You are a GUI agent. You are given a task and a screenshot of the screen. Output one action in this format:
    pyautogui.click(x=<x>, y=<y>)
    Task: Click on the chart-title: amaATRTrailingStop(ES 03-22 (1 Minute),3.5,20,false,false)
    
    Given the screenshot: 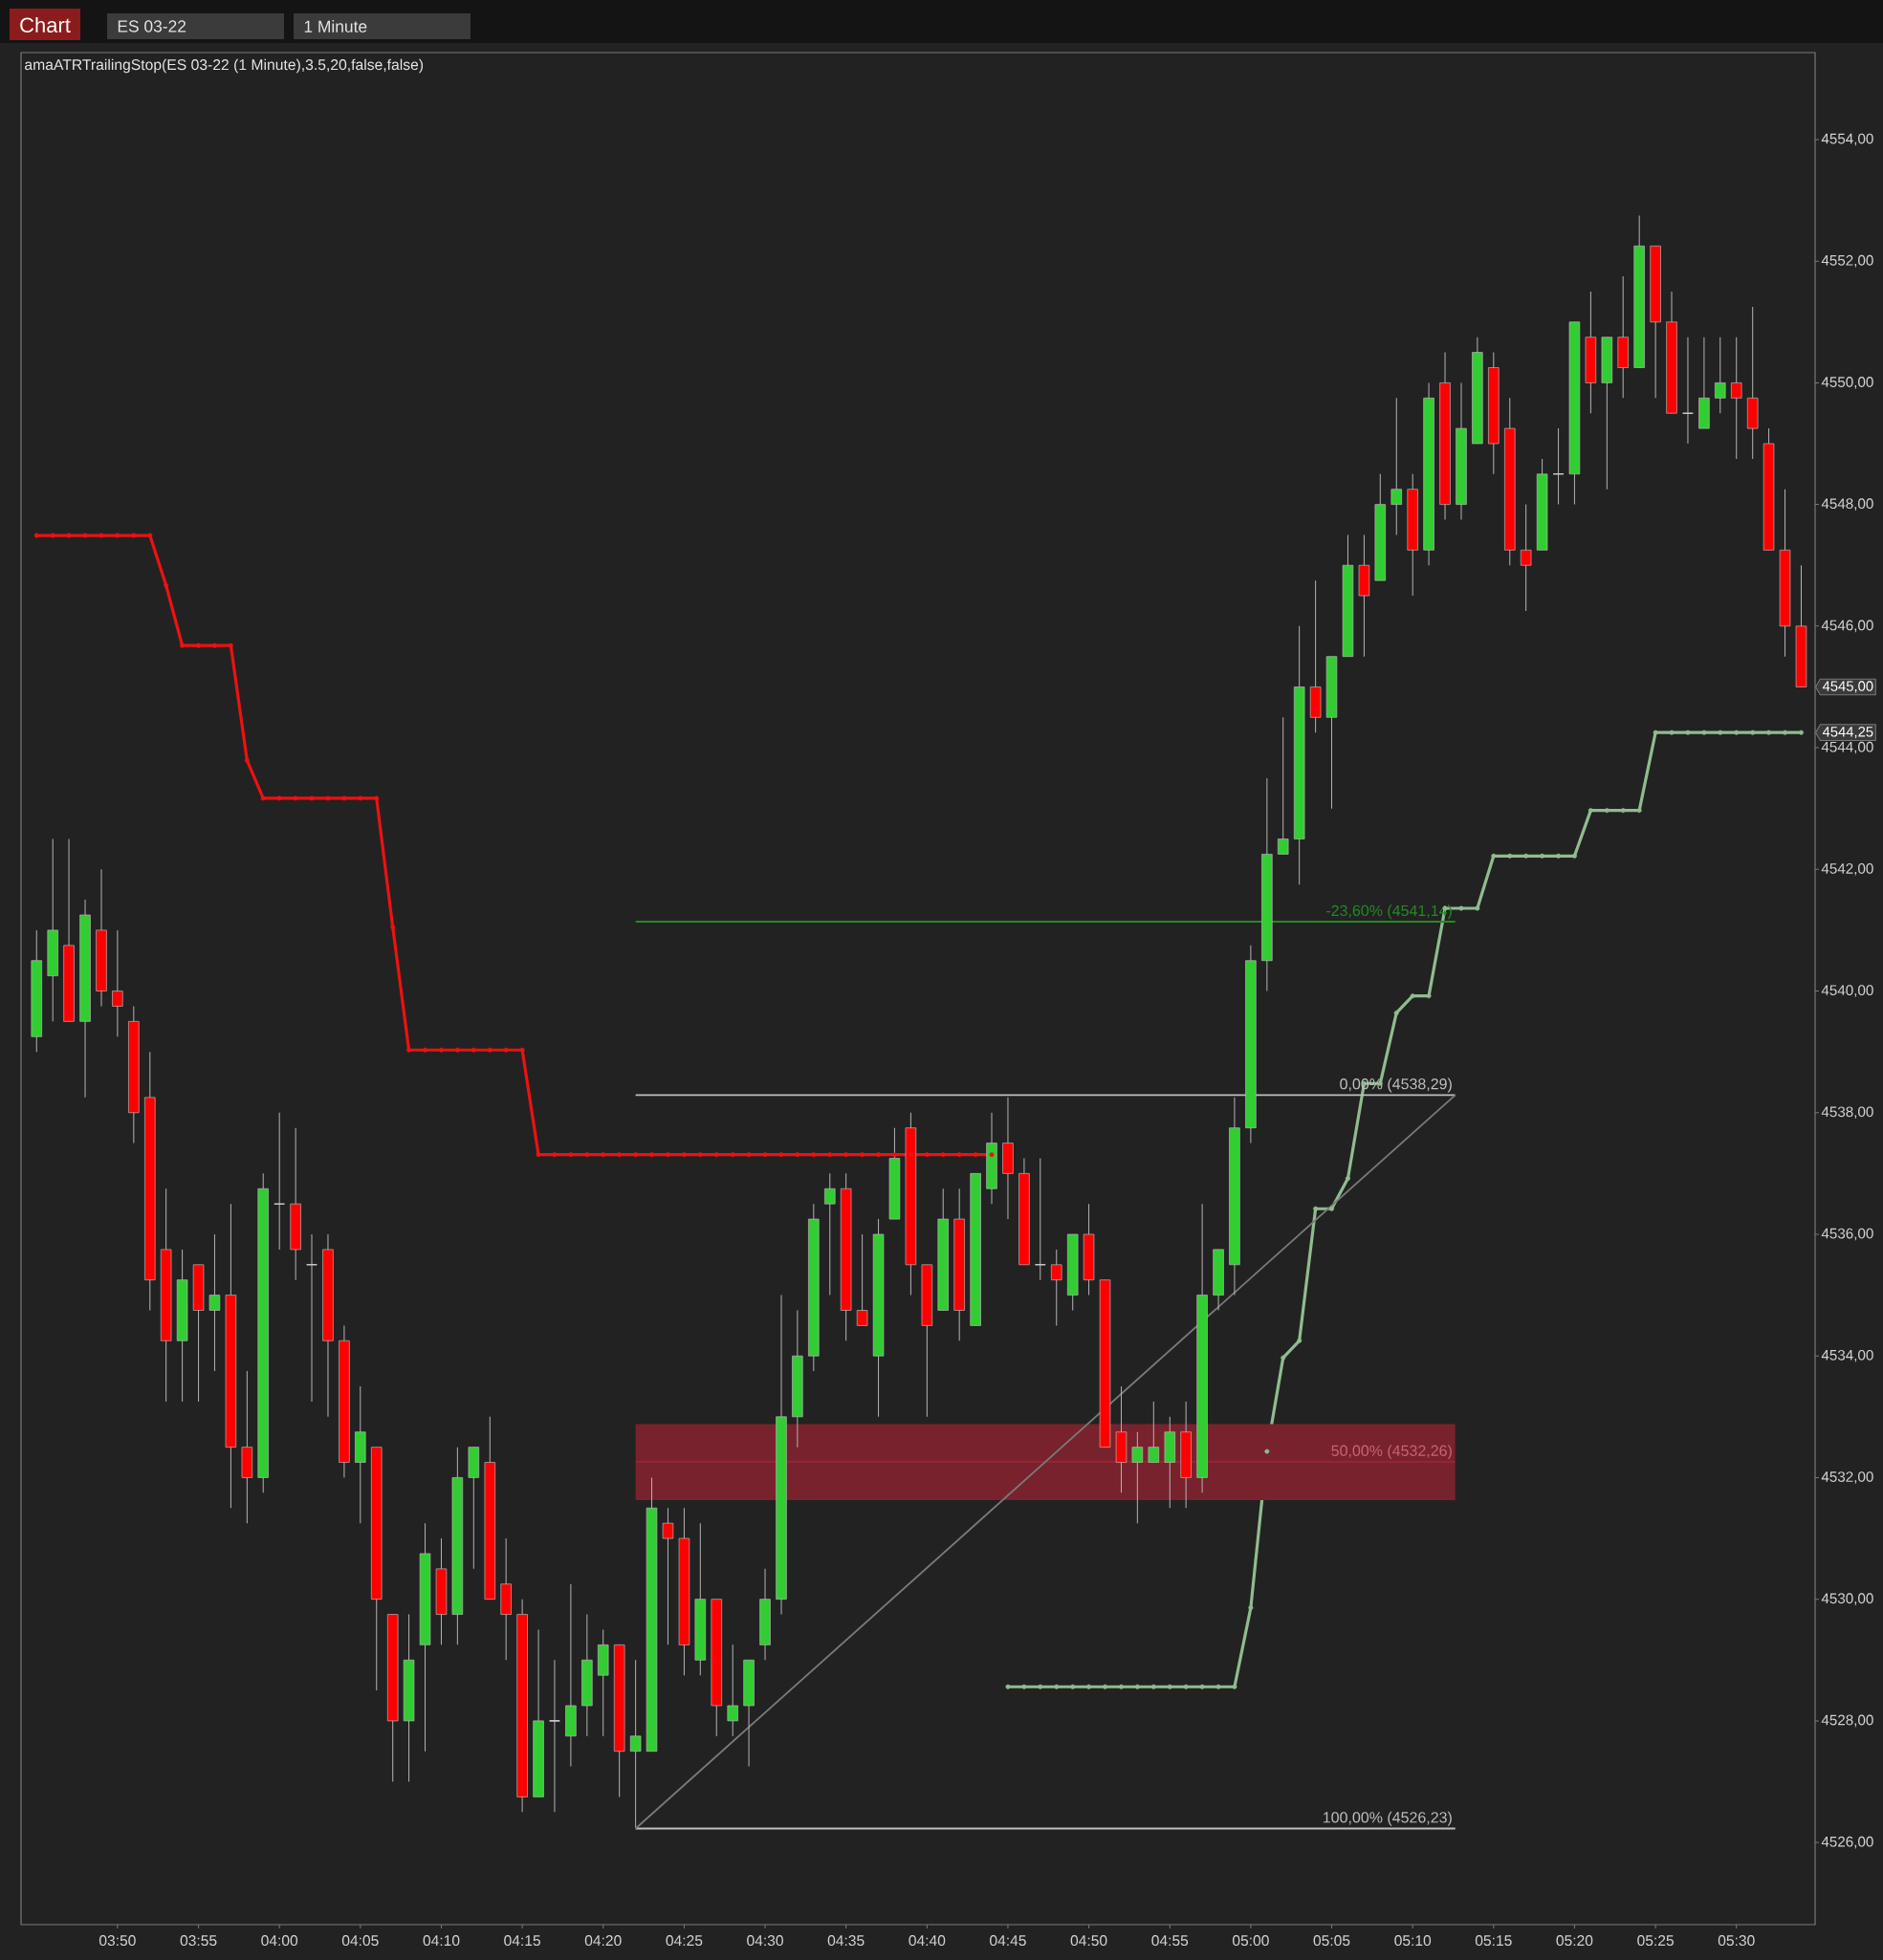 What is the action you would take?
    pyautogui.click(x=224, y=66)
    